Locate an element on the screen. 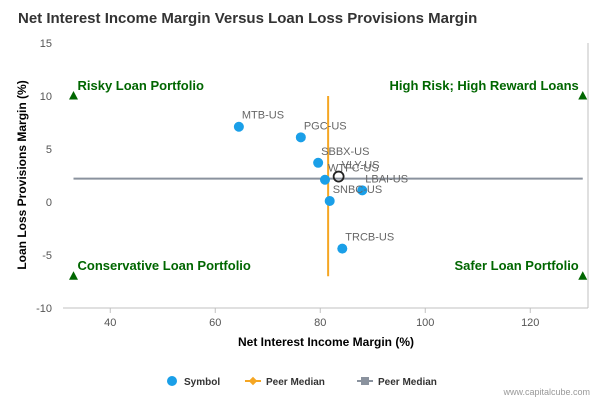 The width and height of the screenshot is (600, 400). legend-label-peer-median-2: Peer Median is located at coordinates (407, 382).